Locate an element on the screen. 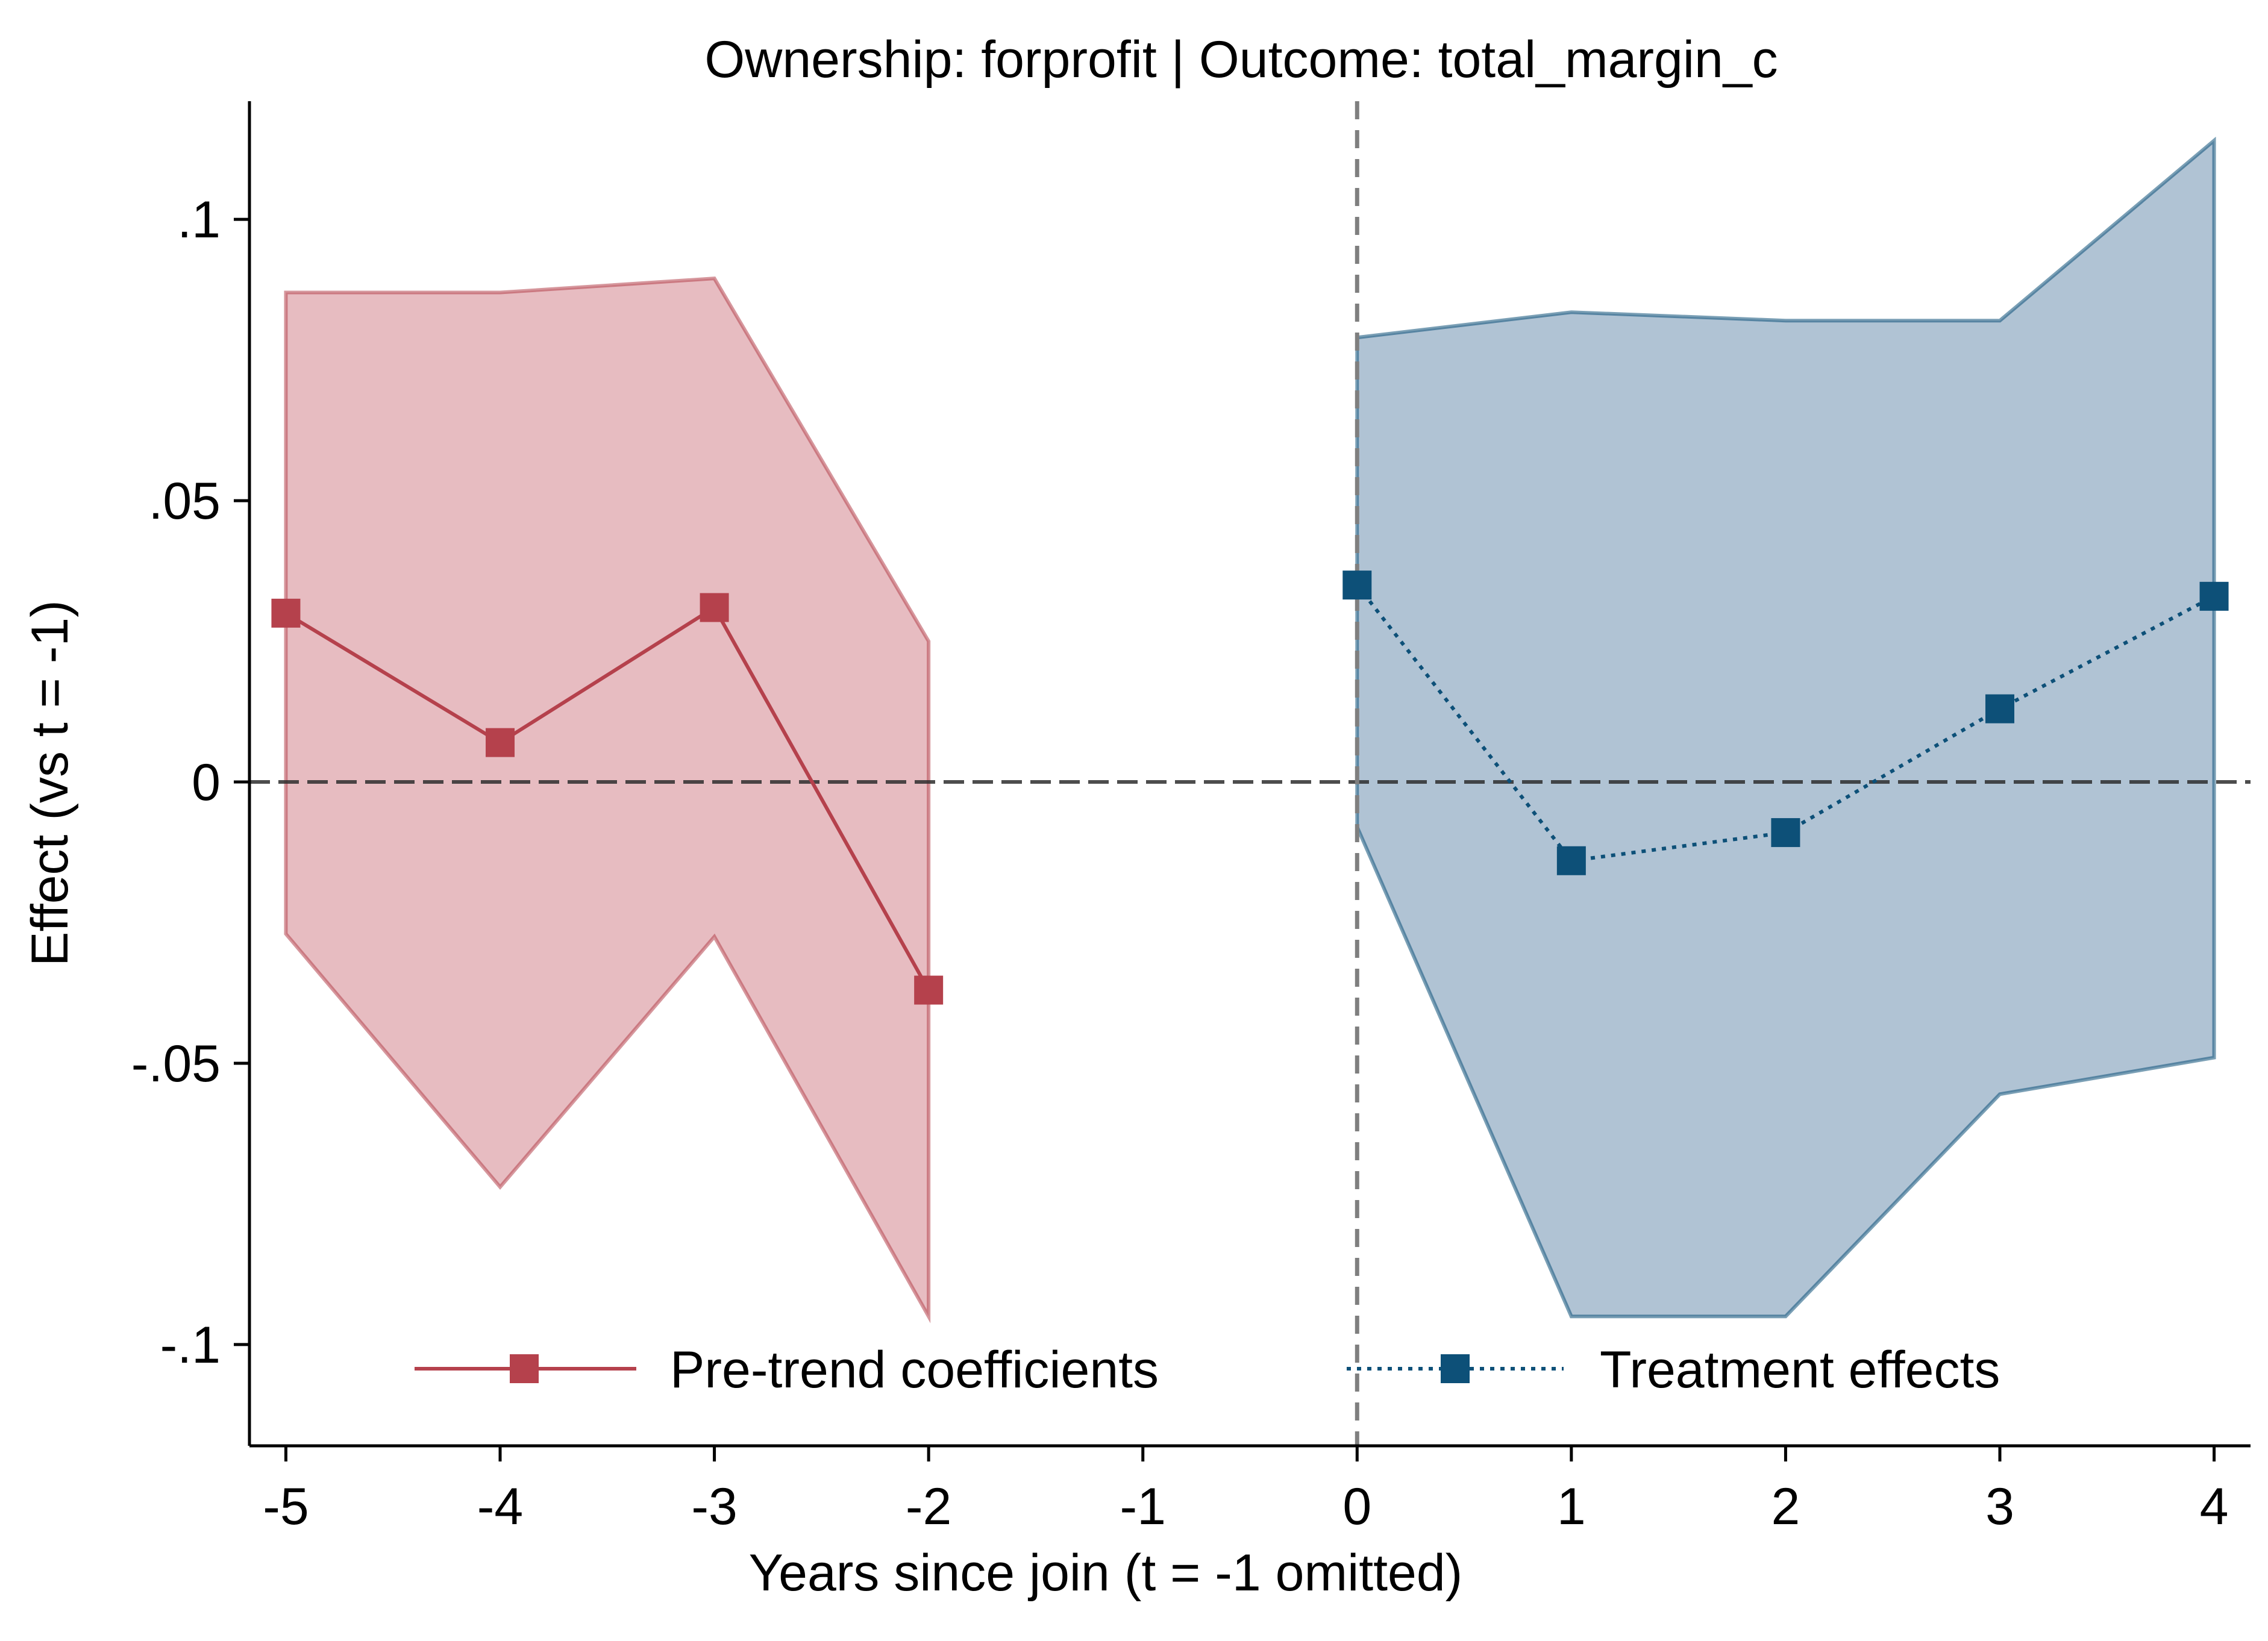 This screenshot has height=1641, width=2268. y-tick-label: -.05 is located at coordinates (176, 1064).